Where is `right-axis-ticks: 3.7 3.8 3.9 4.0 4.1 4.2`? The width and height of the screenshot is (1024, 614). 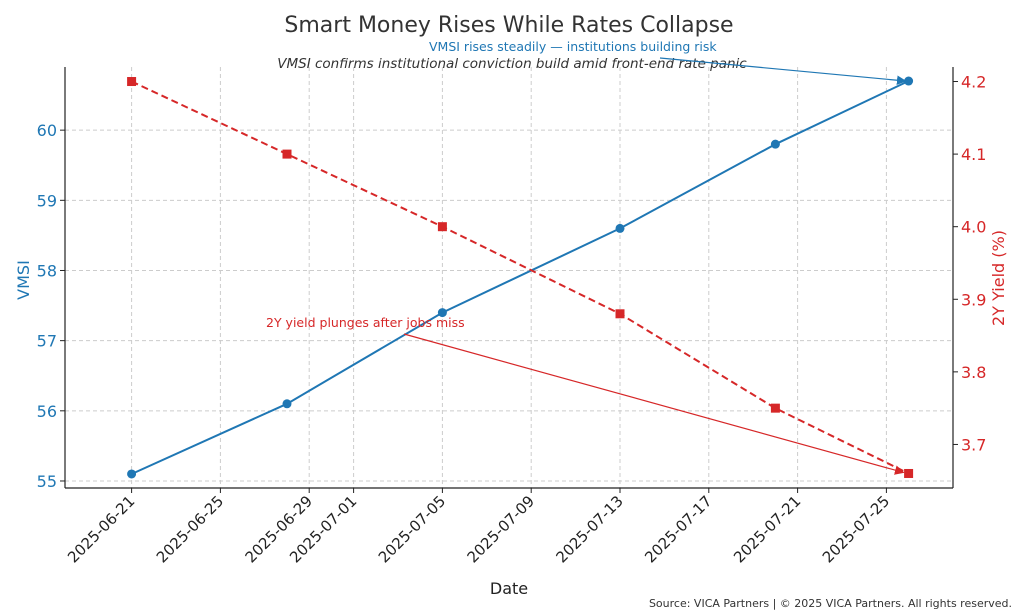 right-axis-ticks: 3.7 3.8 3.9 4.0 4.1 4.2 is located at coordinates (969, 263).